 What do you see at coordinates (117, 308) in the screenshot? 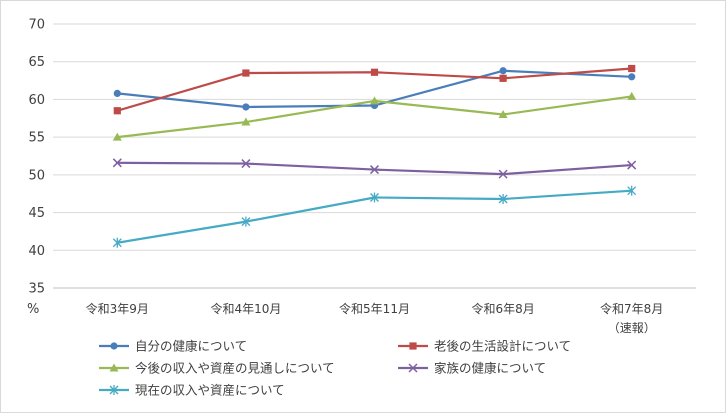
I see `x-tick-label: 令和3年9月` at bounding box center [117, 308].